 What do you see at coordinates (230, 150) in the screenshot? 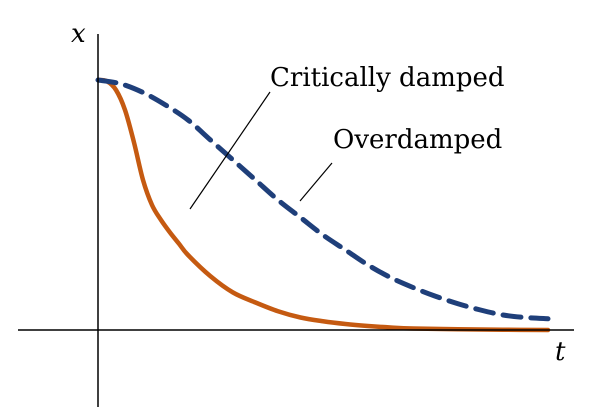
I see `critically-damped-leader-line` at bounding box center [230, 150].